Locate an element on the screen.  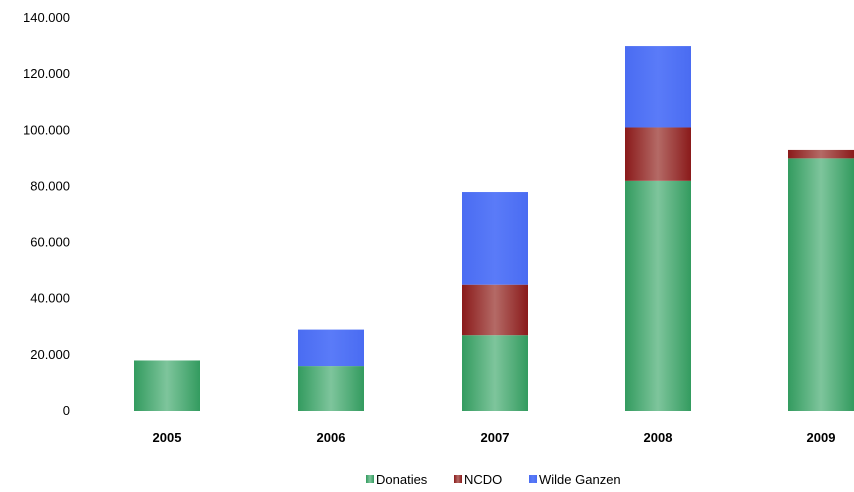
bar-segment-ncdo-2008 is located at coordinates (658, 154).